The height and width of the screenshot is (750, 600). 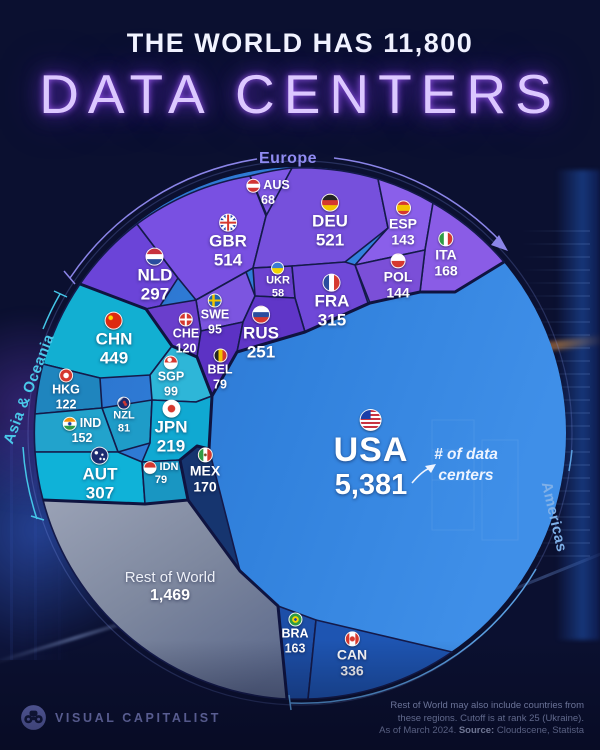 I want to click on country-value: 152, so click(x=82, y=437).